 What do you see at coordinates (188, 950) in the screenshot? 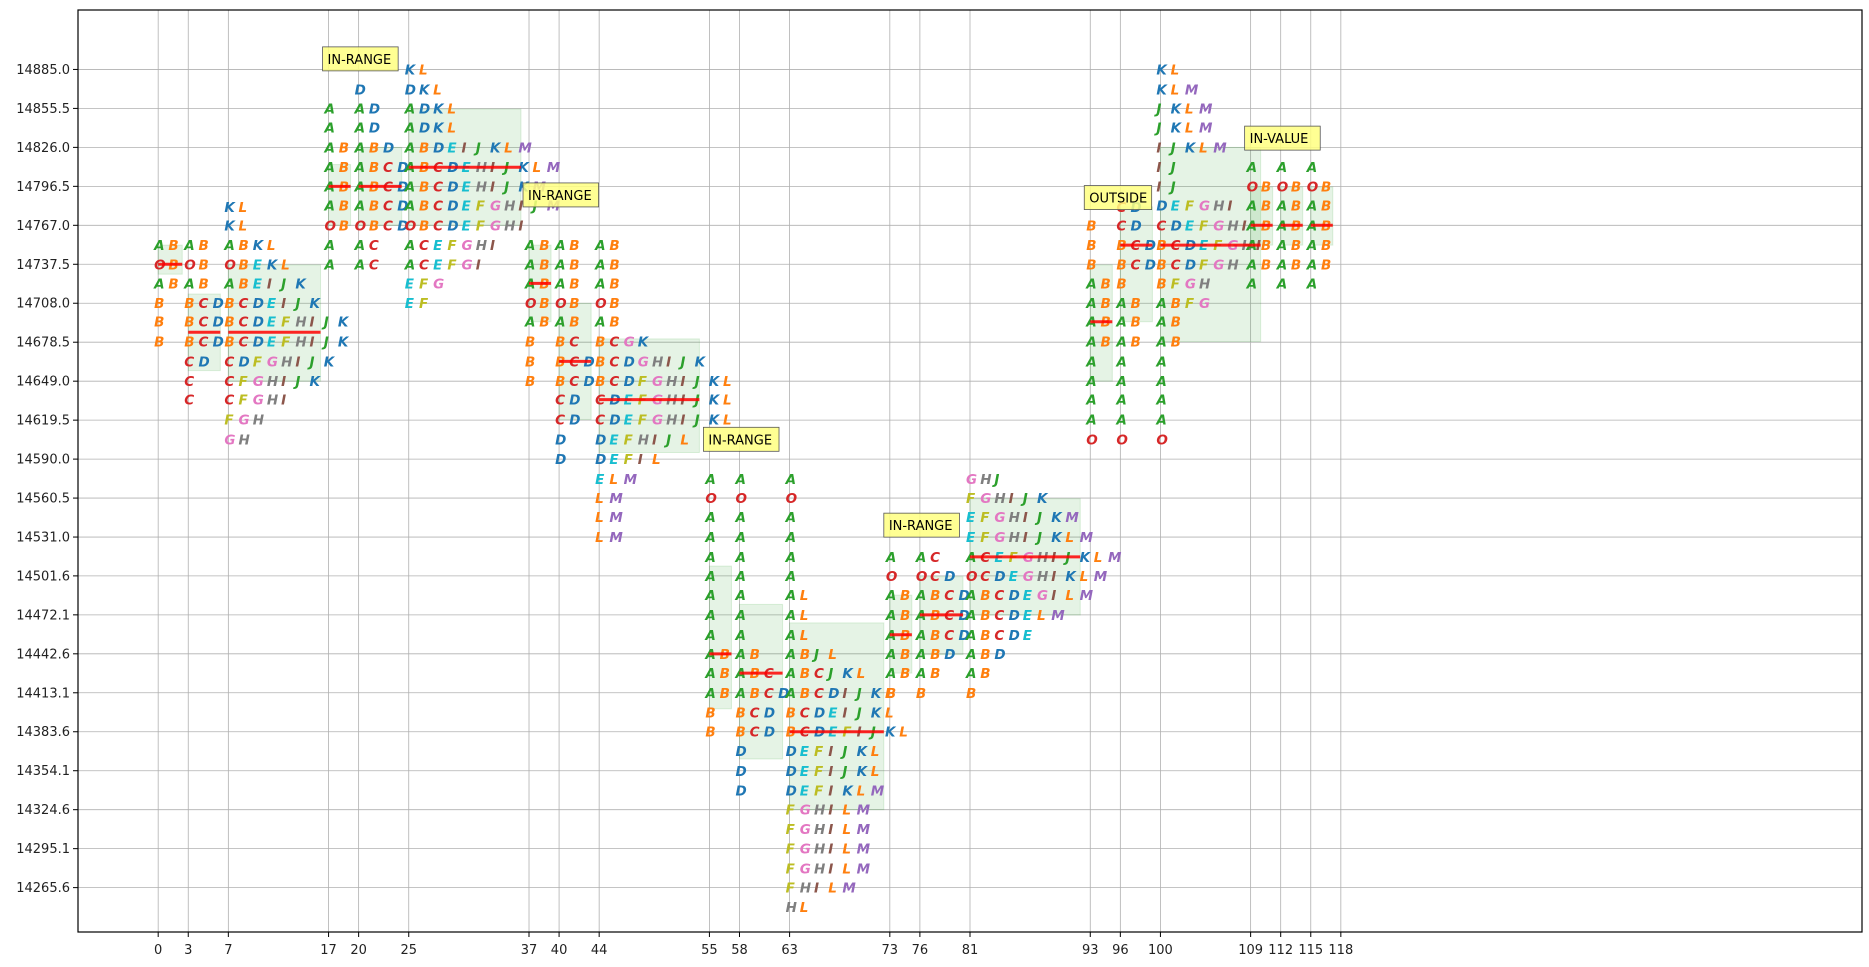
I see `x-tick-label: 3` at bounding box center [188, 950].